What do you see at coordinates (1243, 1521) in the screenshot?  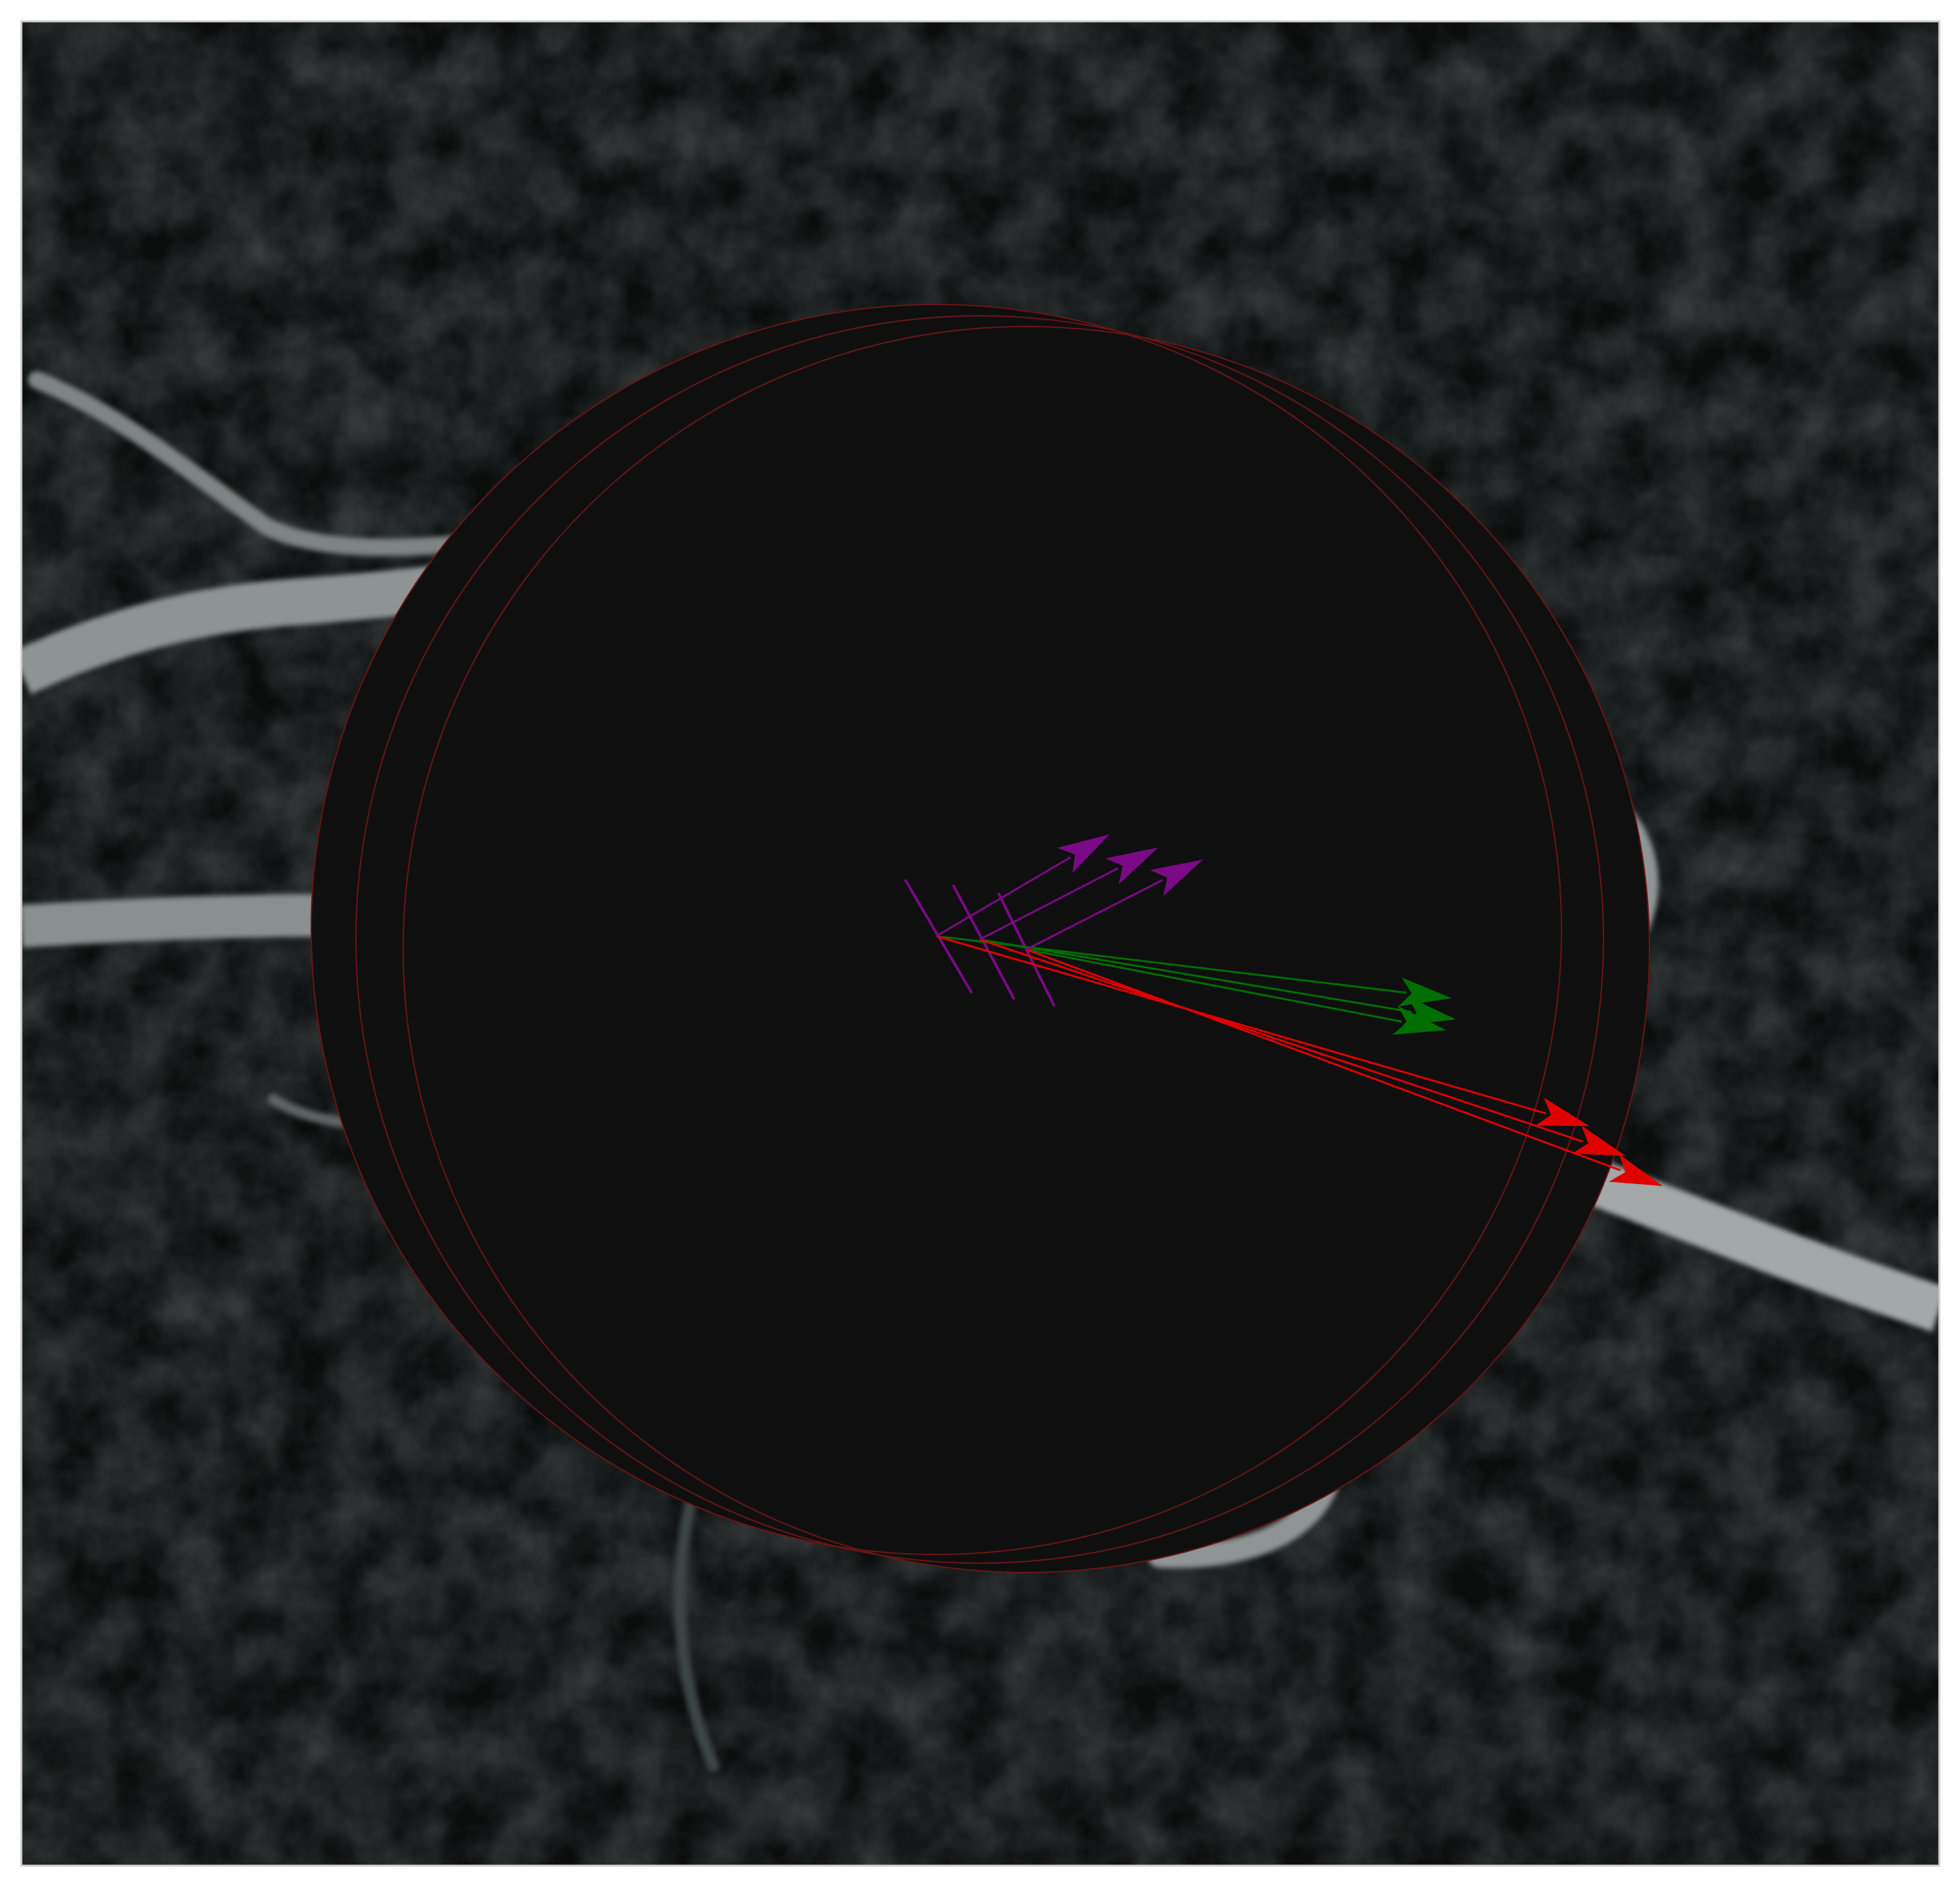 I see `vessel-bottom-arc` at bounding box center [1243, 1521].